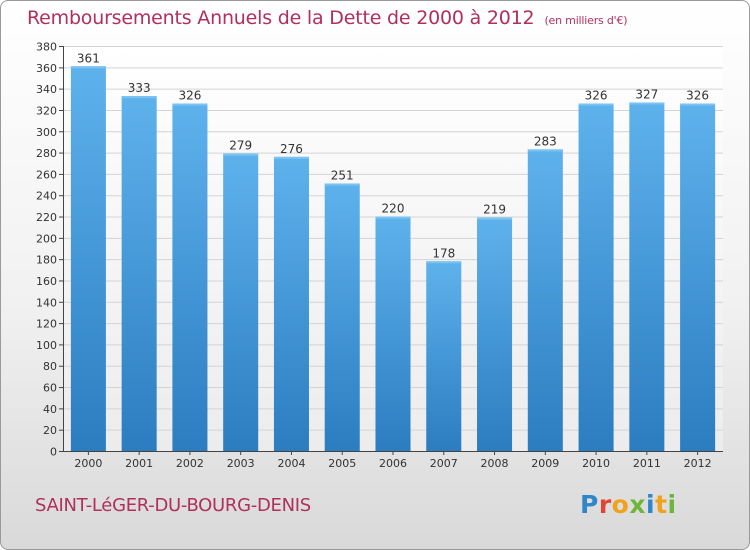 The width and height of the screenshot is (750, 550). What do you see at coordinates (88, 58) in the screenshot?
I see `data-label: 361` at bounding box center [88, 58].